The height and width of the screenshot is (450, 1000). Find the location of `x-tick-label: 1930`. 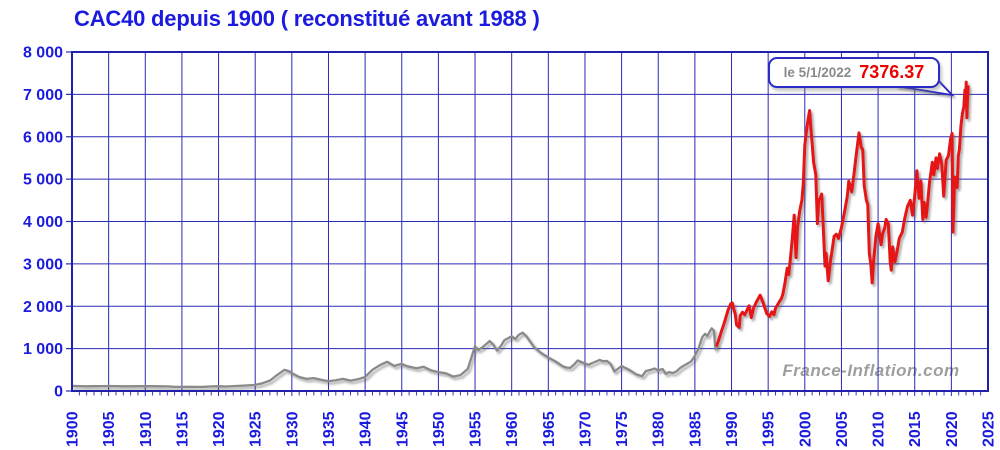

x-tick-label: 1930 is located at coordinates (292, 429).